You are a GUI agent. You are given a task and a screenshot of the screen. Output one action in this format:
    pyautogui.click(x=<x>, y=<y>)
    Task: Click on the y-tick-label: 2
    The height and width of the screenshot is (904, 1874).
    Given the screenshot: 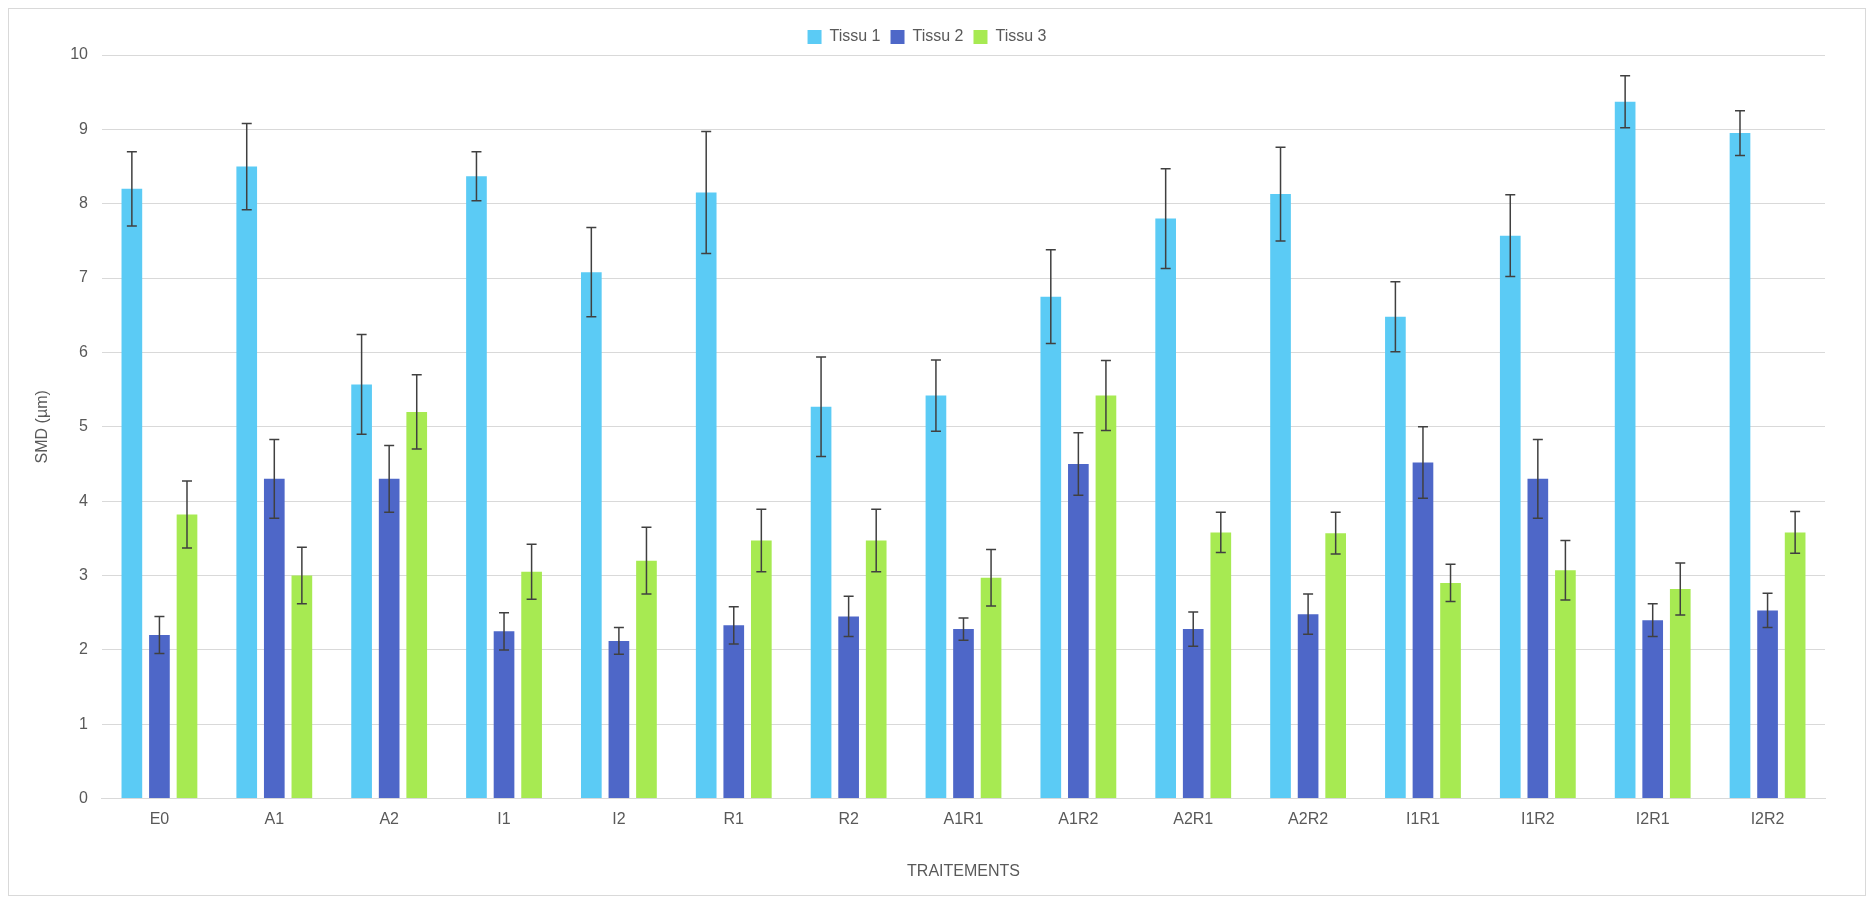 What is the action you would take?
    pyautogui.click(x=84, y=649)
    